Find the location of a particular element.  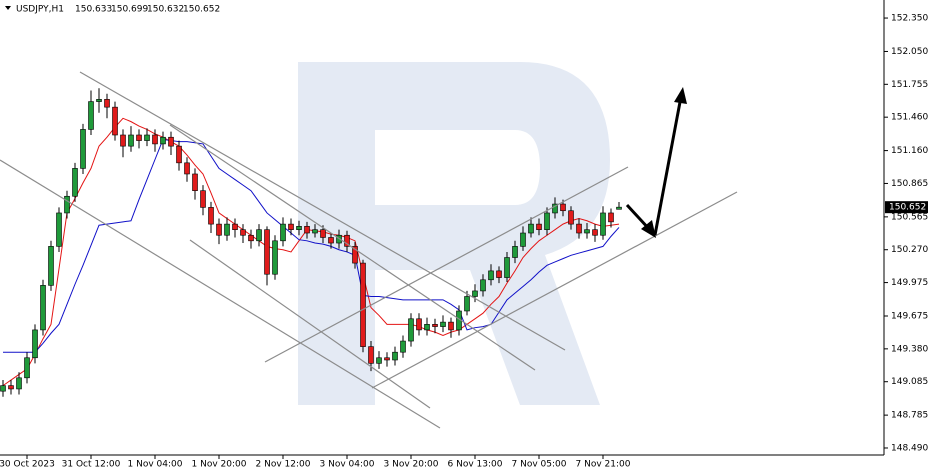

arrow is located at coordinates (667, 168).